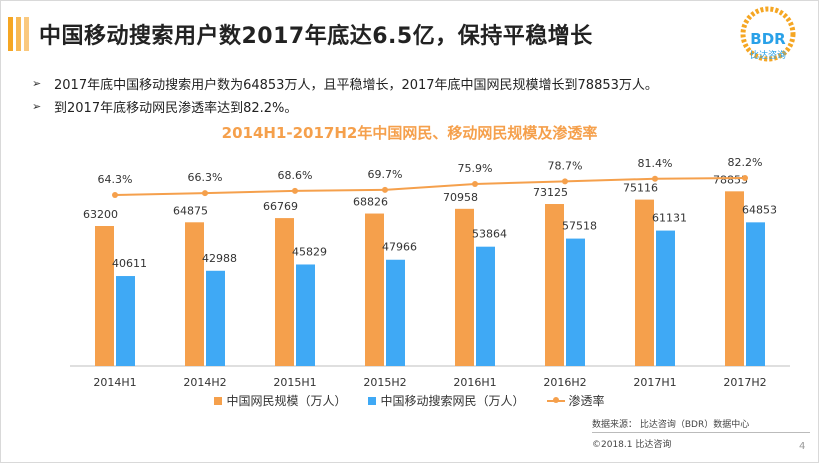 The height and width of the screenshot is (463, 819). What do you see at coordinates (759, 209) in the screenshot?
I see `bar-label-mobile-search: 64853` at bounding box center [759, 209].